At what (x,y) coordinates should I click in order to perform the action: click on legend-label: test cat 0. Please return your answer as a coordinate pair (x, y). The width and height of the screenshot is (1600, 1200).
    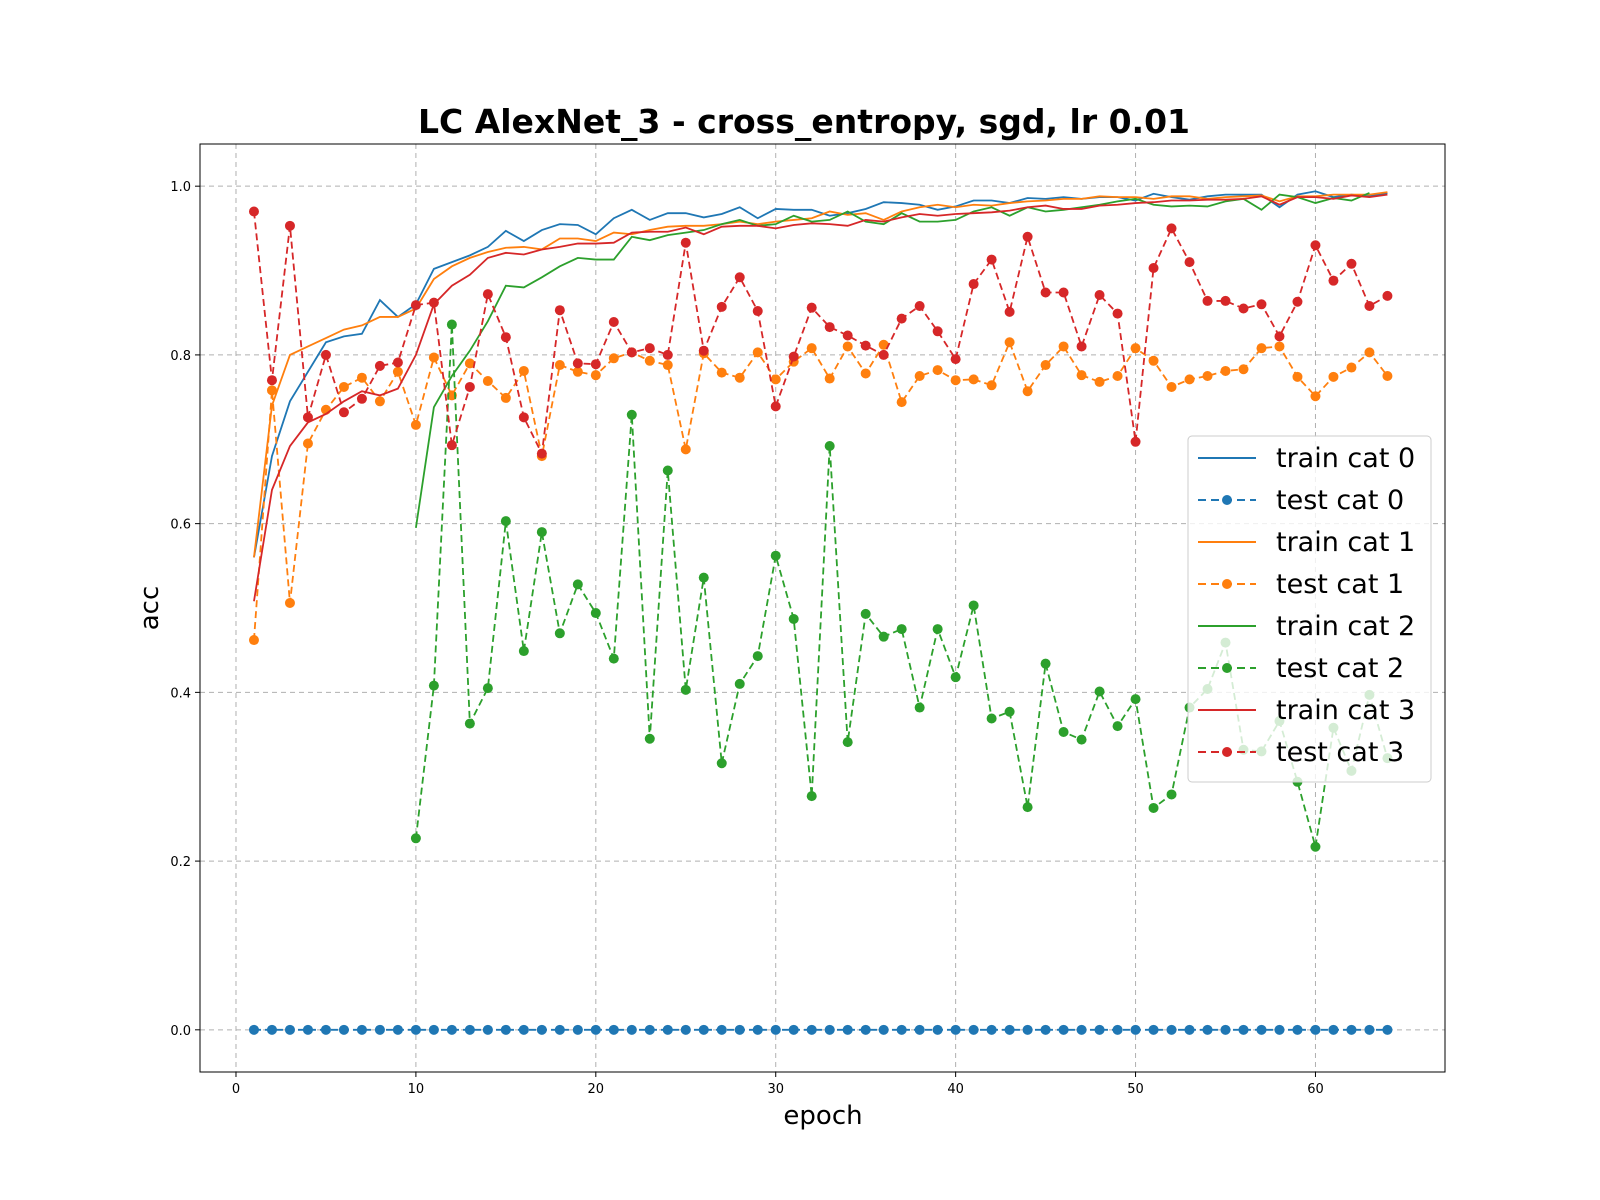
    Looking at the image, I should click on (1340, 500).